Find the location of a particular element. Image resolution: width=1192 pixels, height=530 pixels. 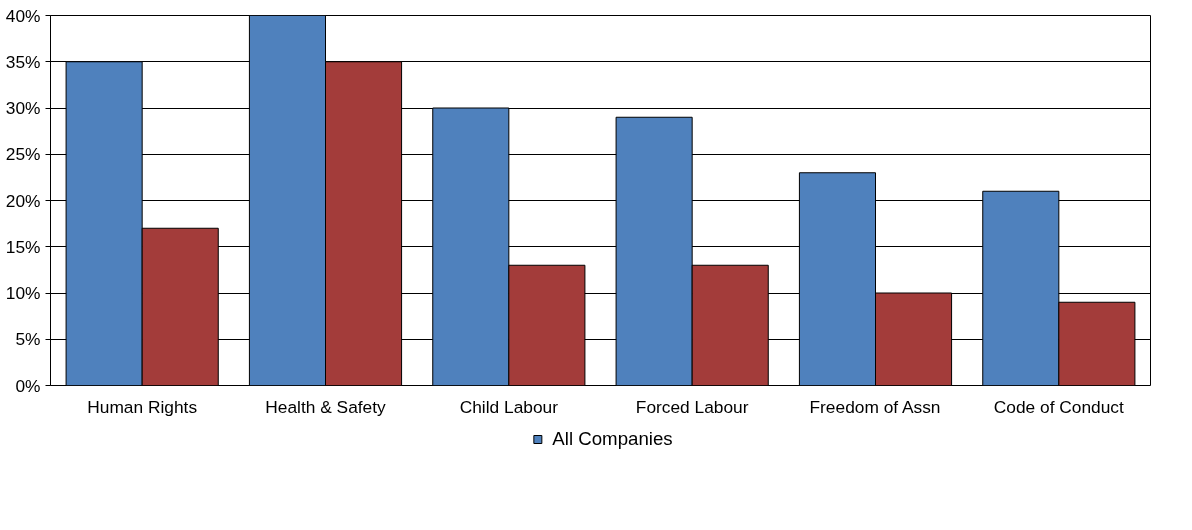

y-tick-label: 10% is located at coordinates (23, 293).